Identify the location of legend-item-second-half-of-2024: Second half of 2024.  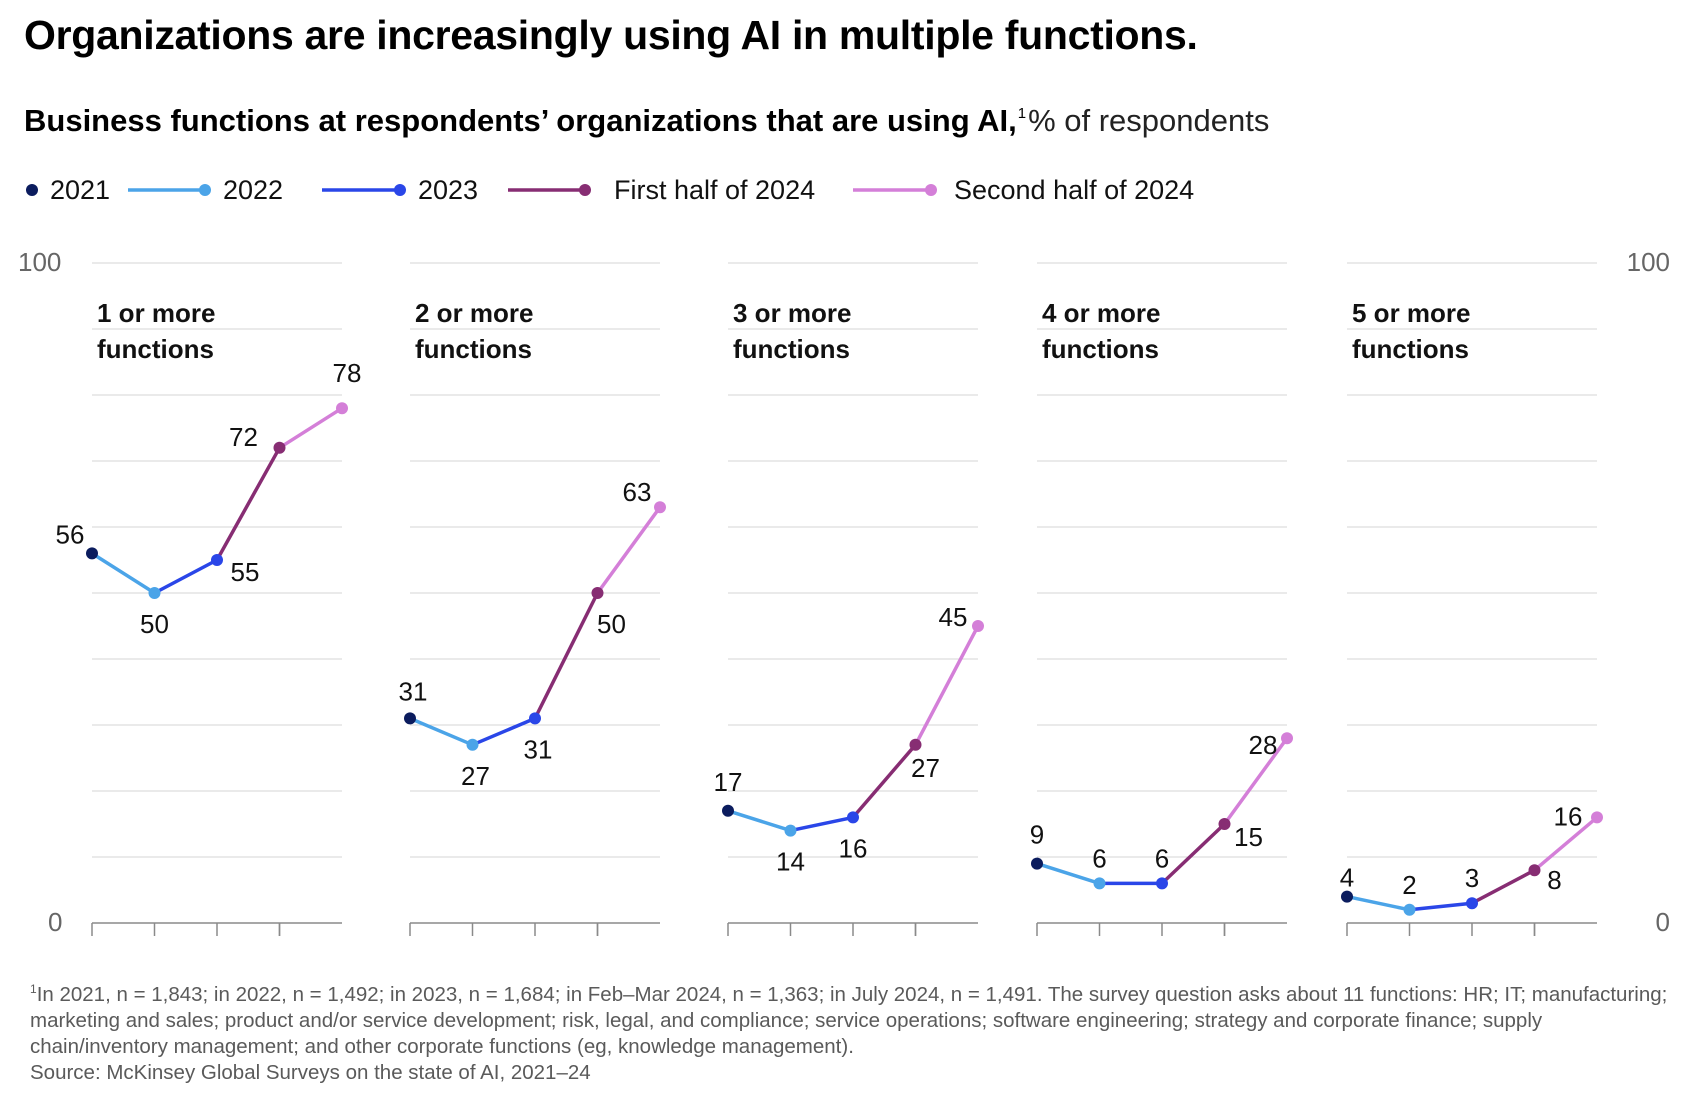
(1023, 190).